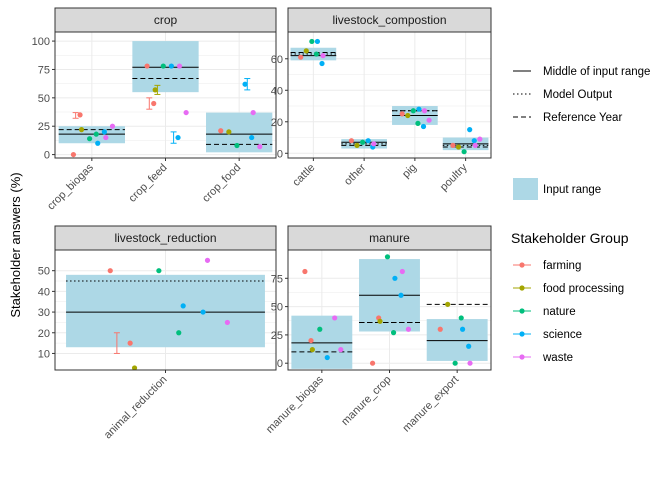 Image resolution: width=672 pixels, height=480 pixels. Describe the element at coordinates (562, 266) in the screenshot. I see `legend-group-label: farming` at that location.